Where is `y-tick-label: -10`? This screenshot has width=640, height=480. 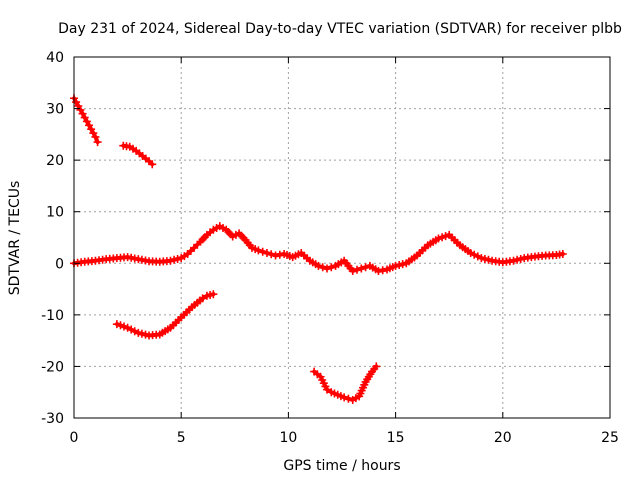 y-tick-label: -10 is located at coordinates (52, 316).